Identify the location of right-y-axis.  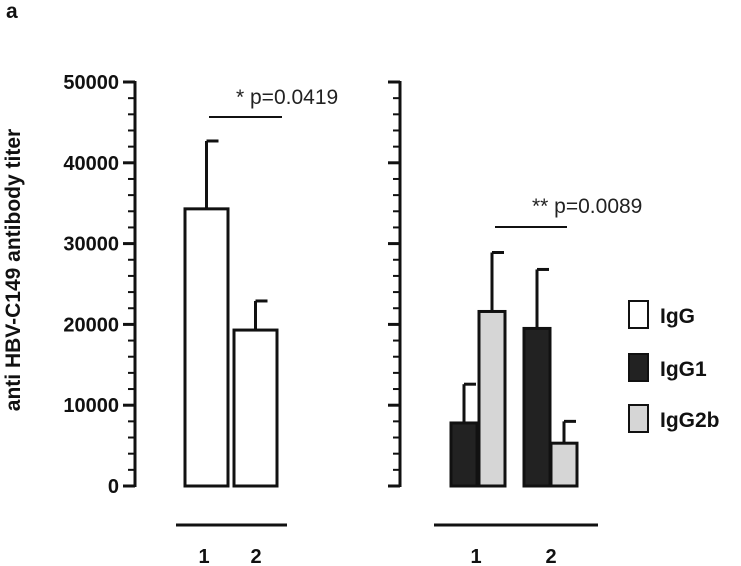
(395, 284).